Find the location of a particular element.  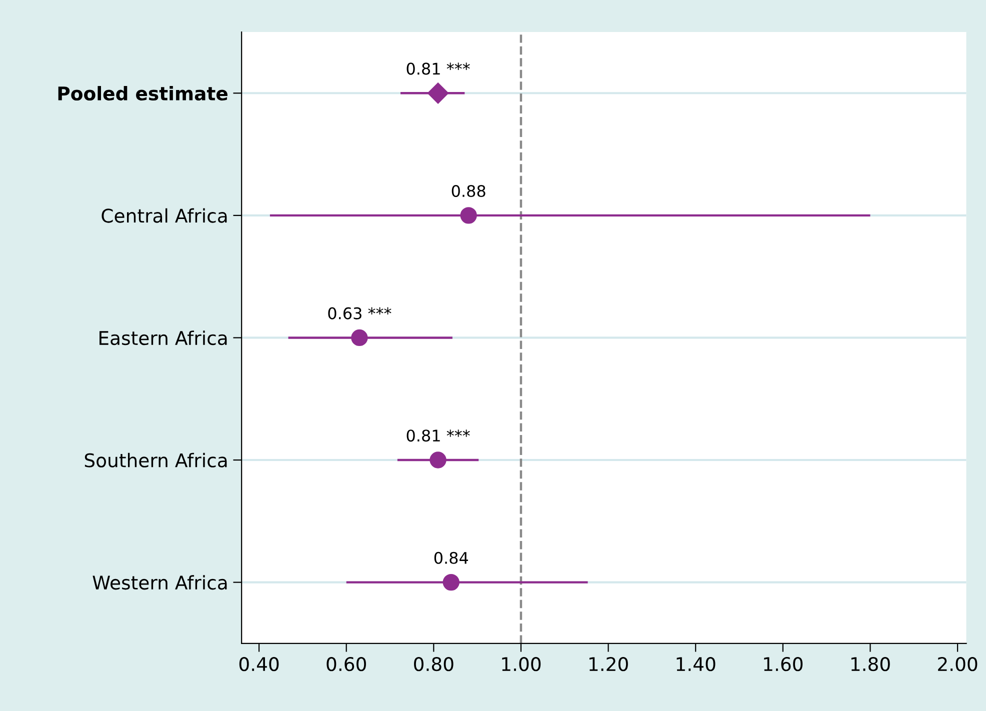

y-tick-label: Eastern Africa is located at coordinates (163, 338).